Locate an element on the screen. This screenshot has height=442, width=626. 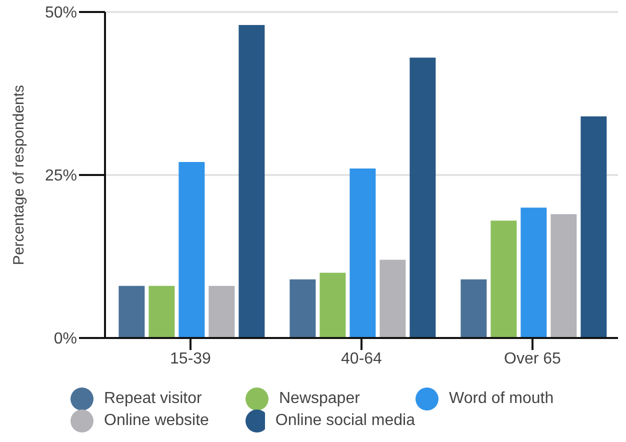
y-axis-title: Percentage of respondents is located at coordinates (19, 175).